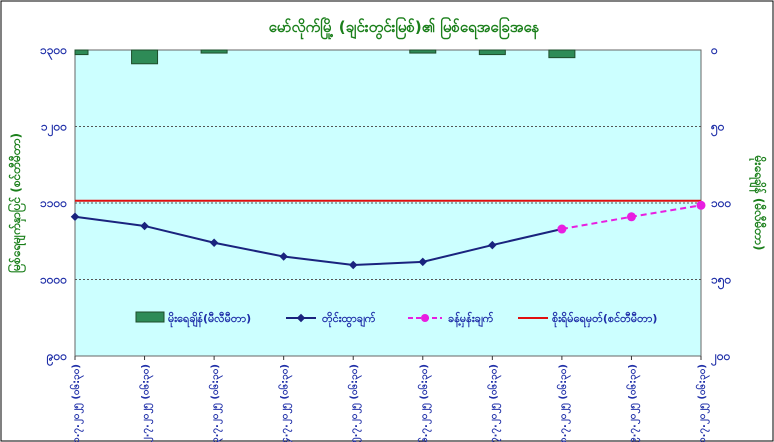 Image resolution: width=774 pixels, height=442 pixels. I want to click on right-tick-label: ၁၅၀, so click(721, 282).